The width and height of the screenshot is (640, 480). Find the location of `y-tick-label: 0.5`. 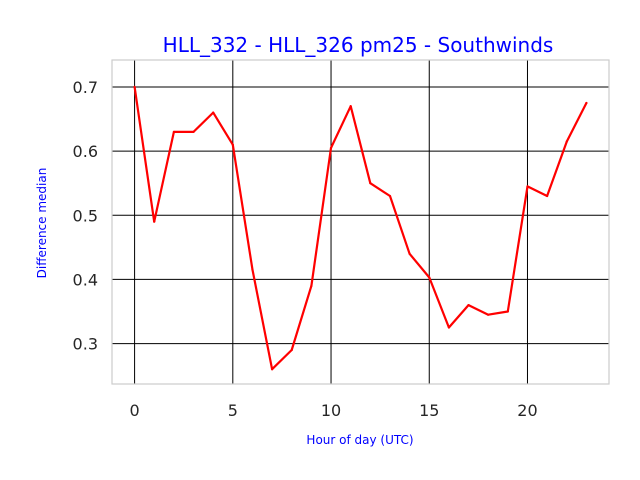

y-tick-label: 0.5 is located at coordinates (85, 215).